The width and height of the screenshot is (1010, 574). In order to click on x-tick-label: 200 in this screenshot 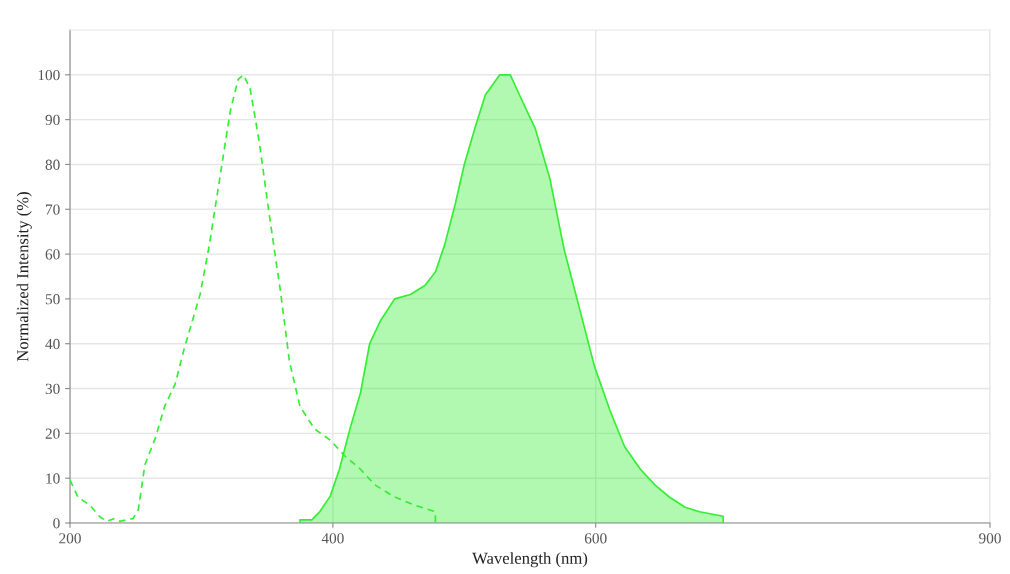, I will do `click(70, 538)`.